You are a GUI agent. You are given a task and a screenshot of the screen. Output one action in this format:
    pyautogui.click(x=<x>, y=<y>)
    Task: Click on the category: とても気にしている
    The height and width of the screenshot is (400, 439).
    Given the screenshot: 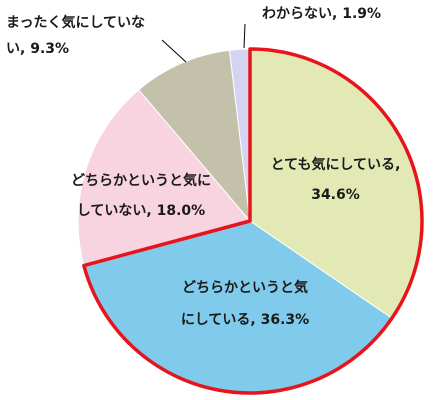 What is the action you would take?
    pyautogui.click(x=333, y=165)
    